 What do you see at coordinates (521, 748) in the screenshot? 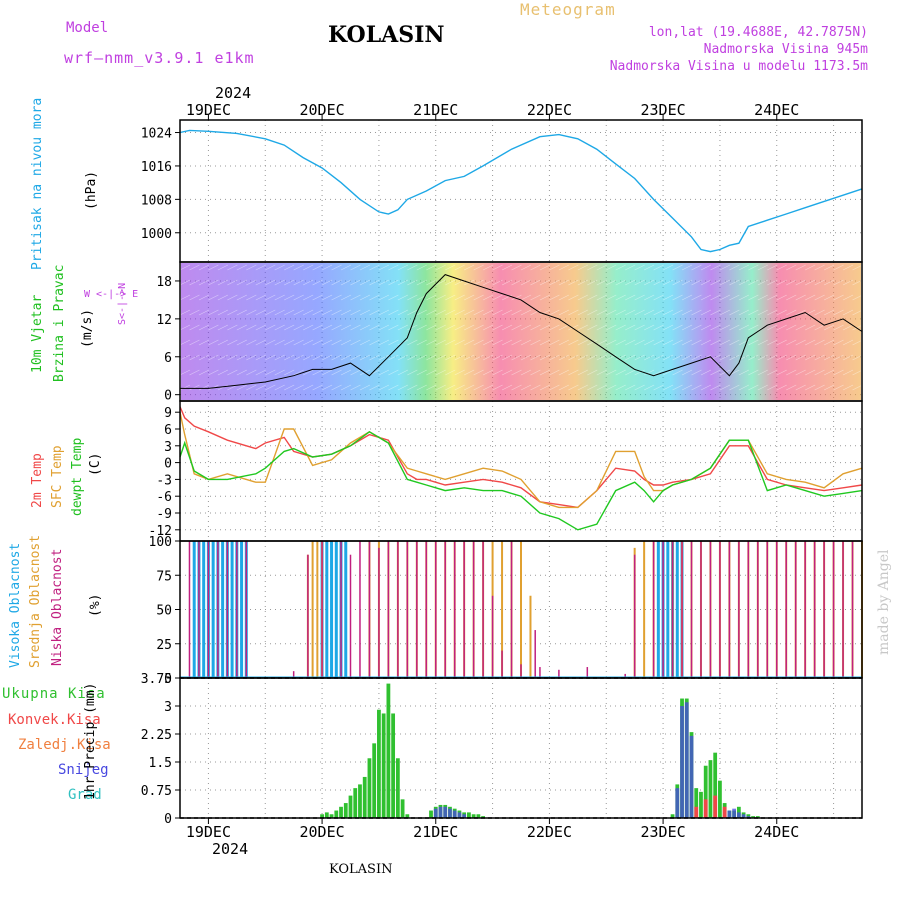
I see `precip-panel-frame` at bounding box center [521, 748].